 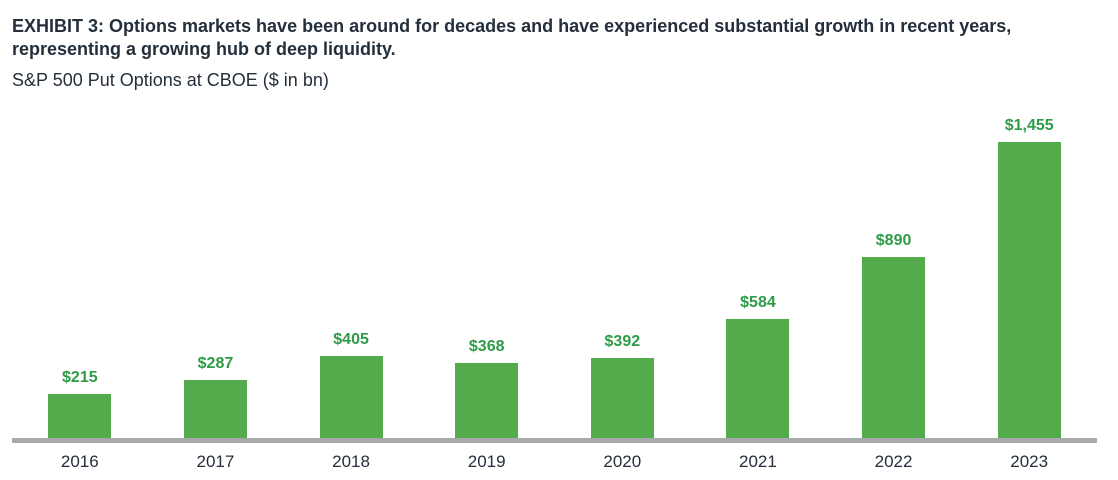 I want to click on bar-2018, so click(x=351, y=397).